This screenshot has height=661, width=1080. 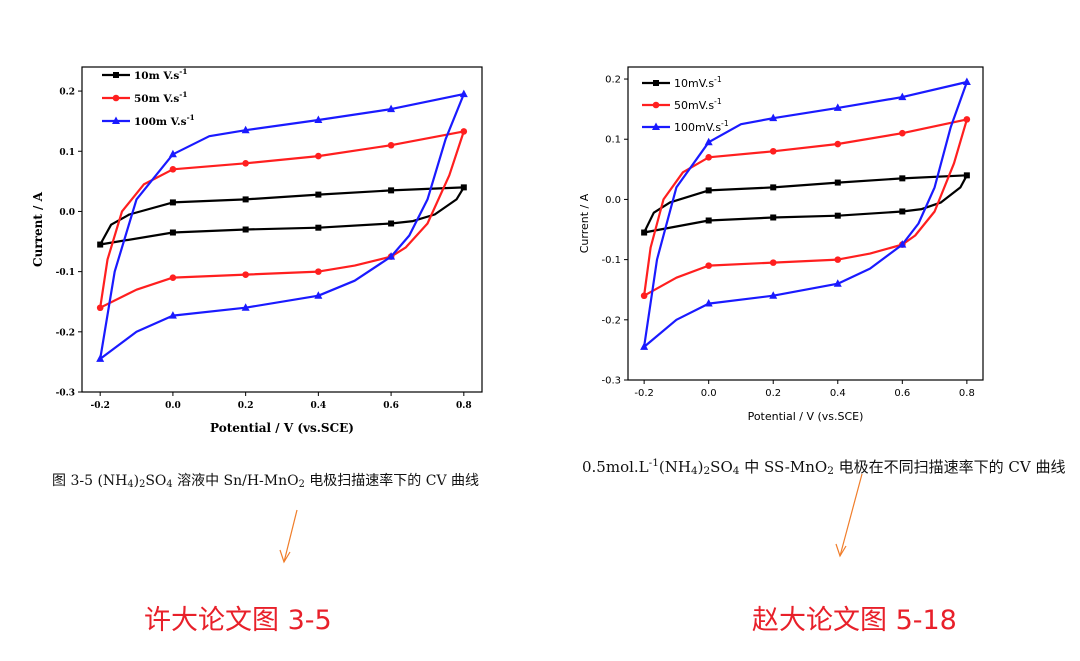 What do you see at coordinates (854, 620) in the screenshot?
I see `label-thesis-zhao: 赵大论文图 5-18` at bounding box center [854, 620].